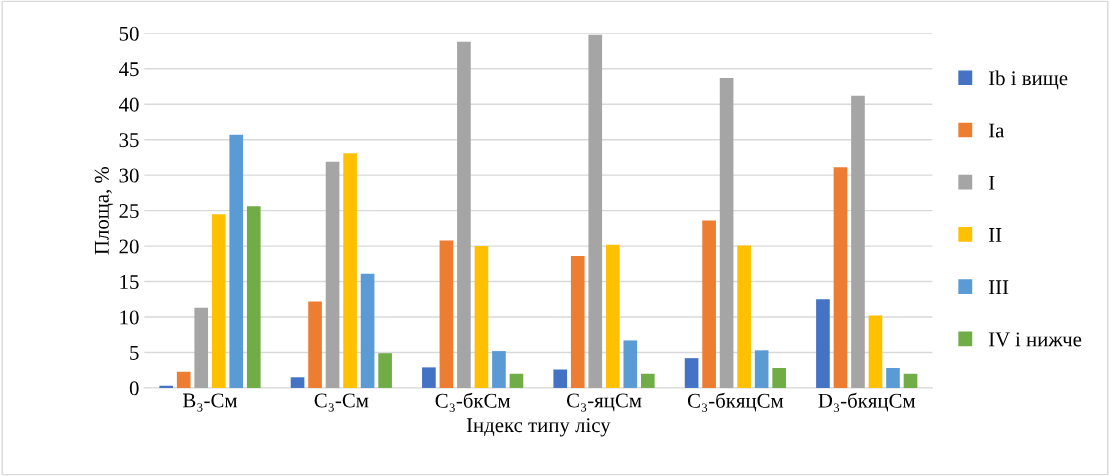 The width and height of the screenshot is (1110, 476). Describe the element at coordinates (867, 402) in the screenshot. I see `x-tick-label: D₃-бкяцСм` at that location.